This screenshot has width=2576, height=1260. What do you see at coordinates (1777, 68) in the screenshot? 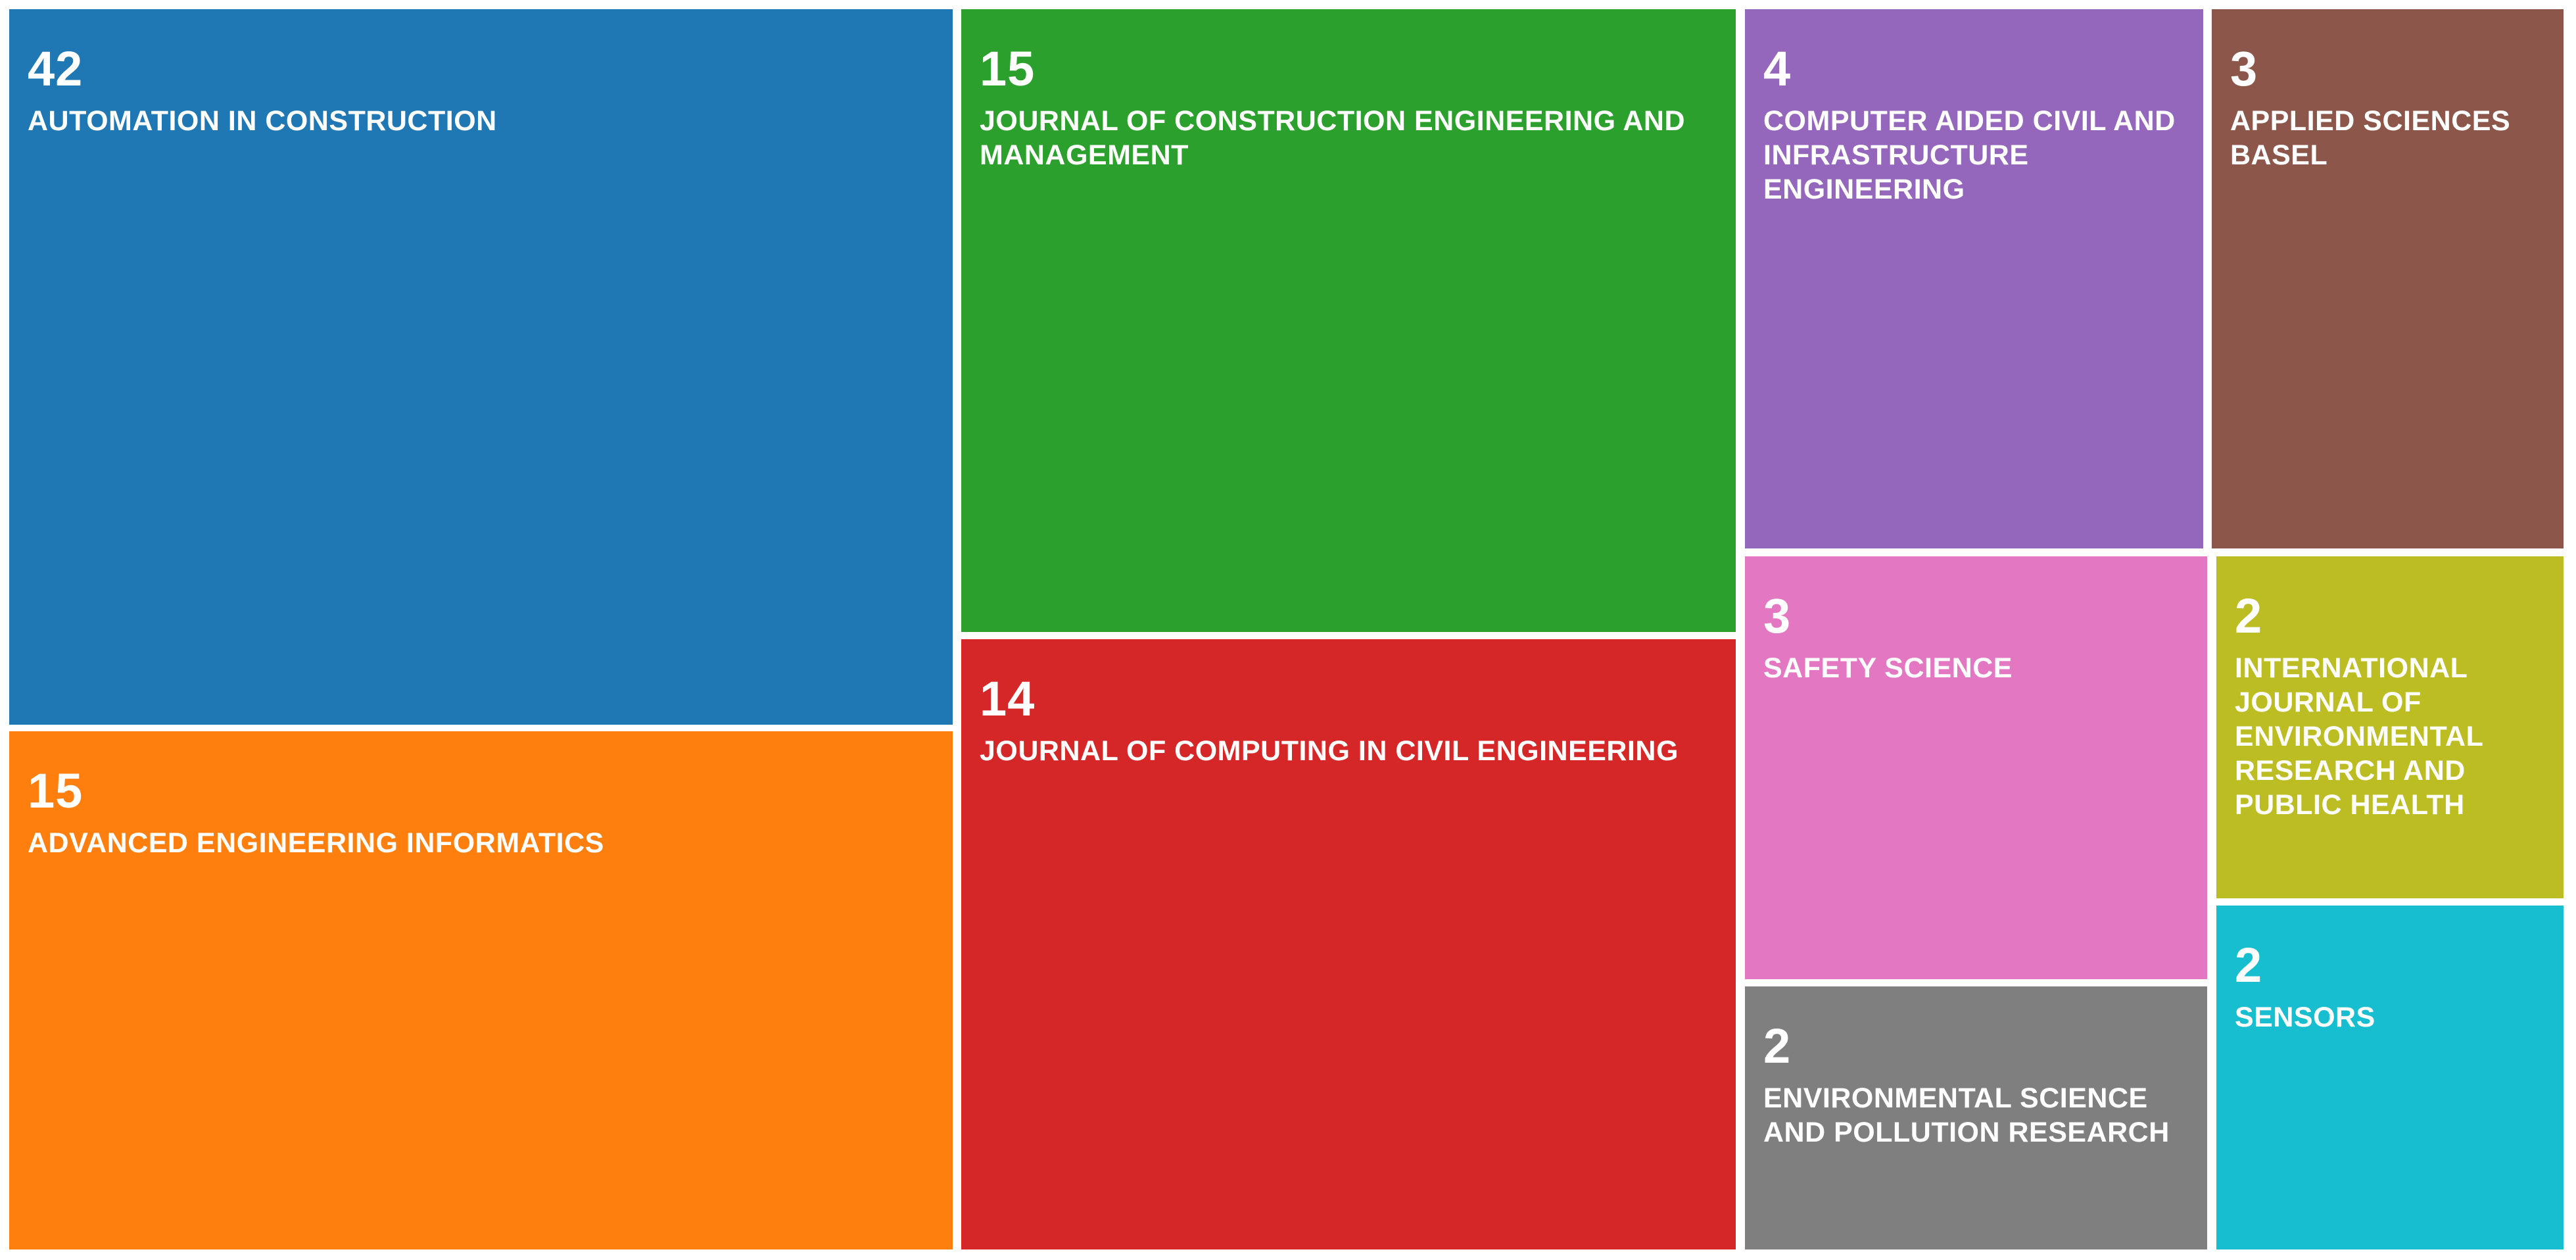
I see `tile-value: 4` at bounding box center [1777, 68].